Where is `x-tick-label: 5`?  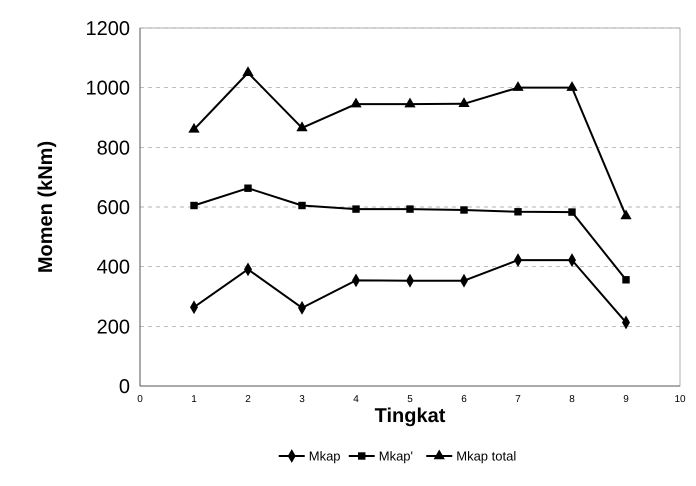 x-tick-label: 5 is located at coordinates (410, 399).